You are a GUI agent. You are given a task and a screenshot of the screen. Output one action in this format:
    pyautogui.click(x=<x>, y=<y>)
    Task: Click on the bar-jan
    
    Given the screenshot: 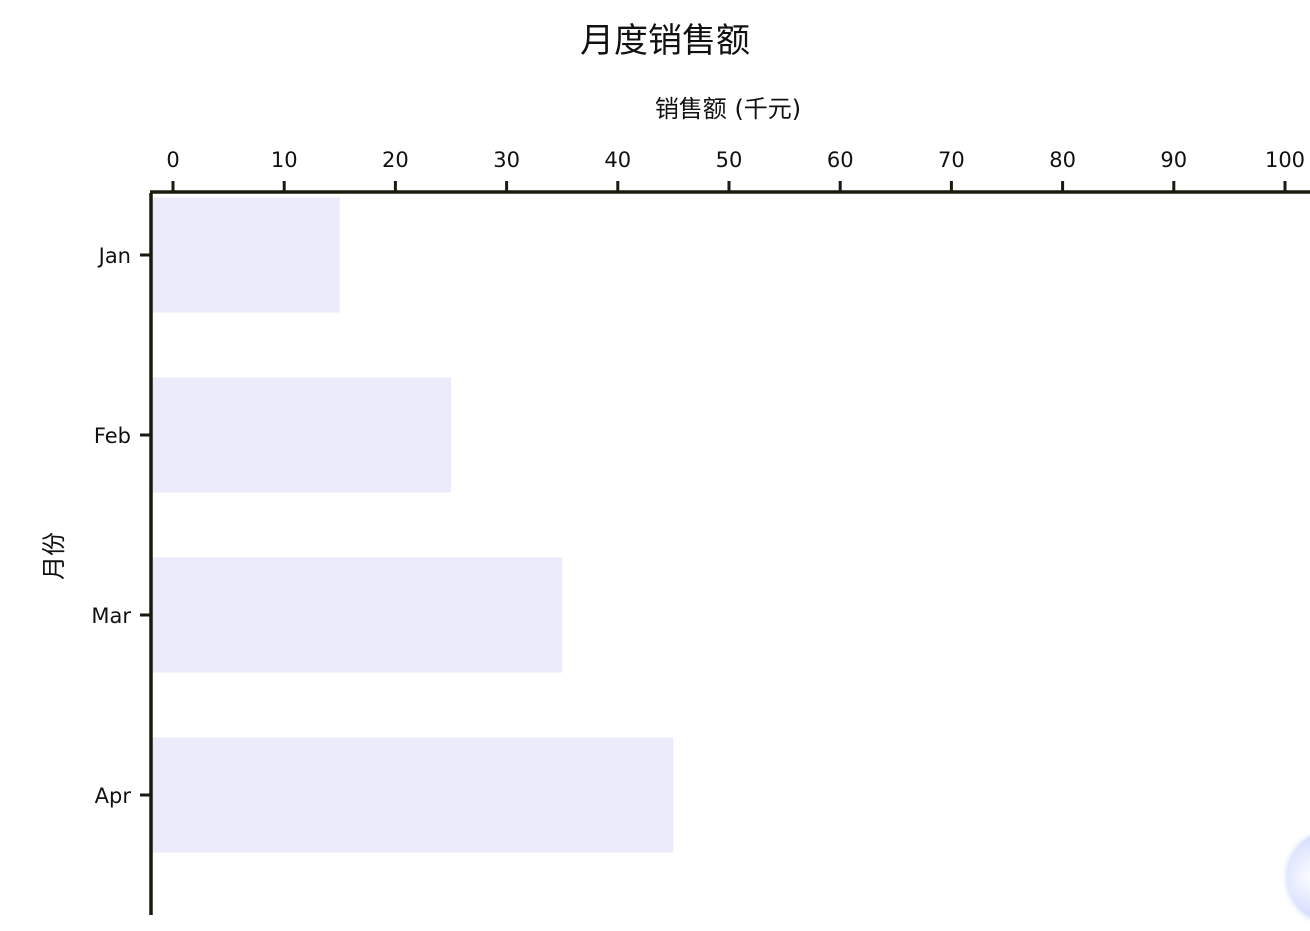 What is the action you would take?
    pyautogui.click(x=246, y=255)
    